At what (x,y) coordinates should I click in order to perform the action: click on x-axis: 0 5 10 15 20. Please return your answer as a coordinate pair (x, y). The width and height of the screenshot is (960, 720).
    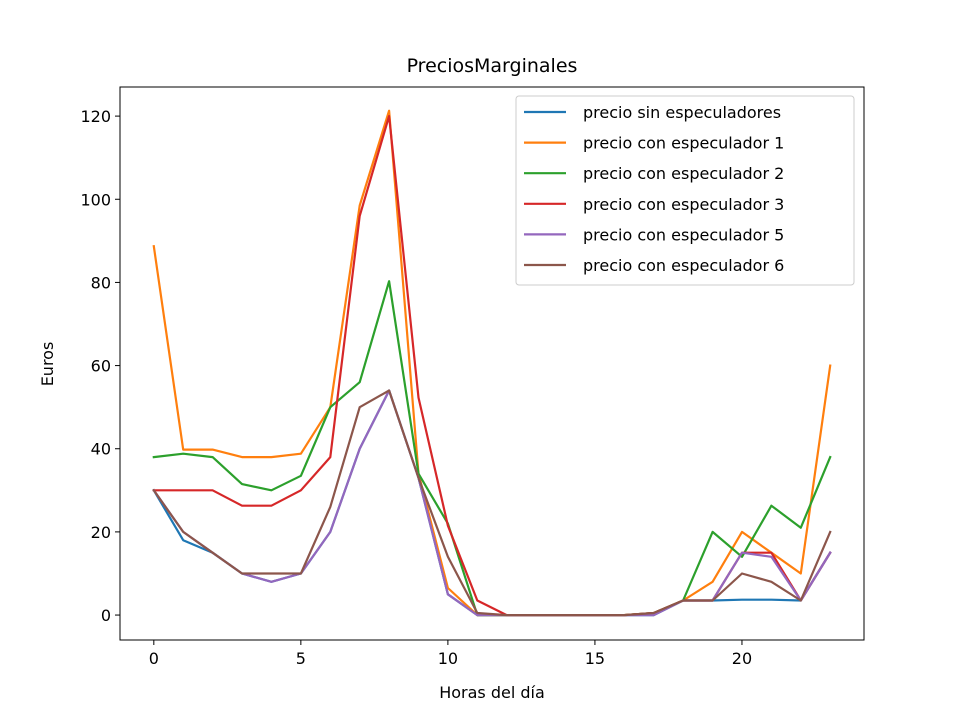
    Looking at the image, I should click on (450, 654).